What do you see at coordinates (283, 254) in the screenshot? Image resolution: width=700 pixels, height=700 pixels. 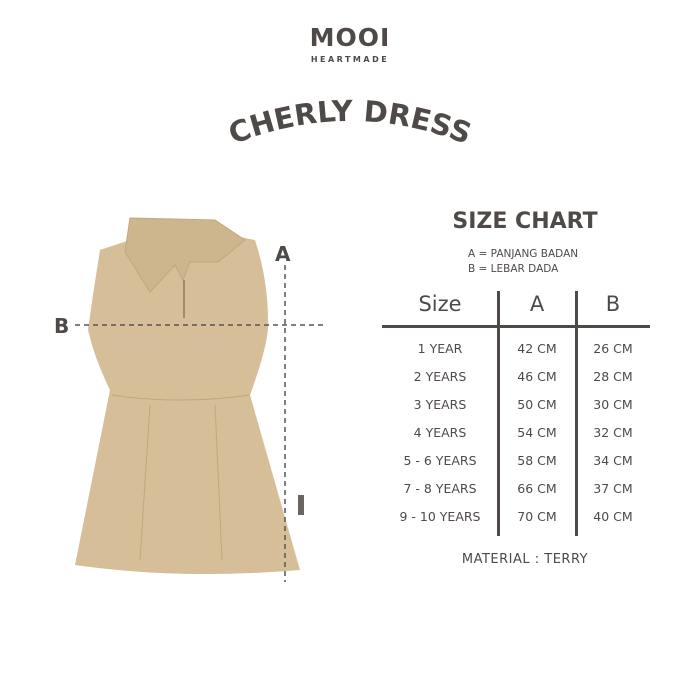 I see `dimension-label-a: A` at bounding box center [283, 254].